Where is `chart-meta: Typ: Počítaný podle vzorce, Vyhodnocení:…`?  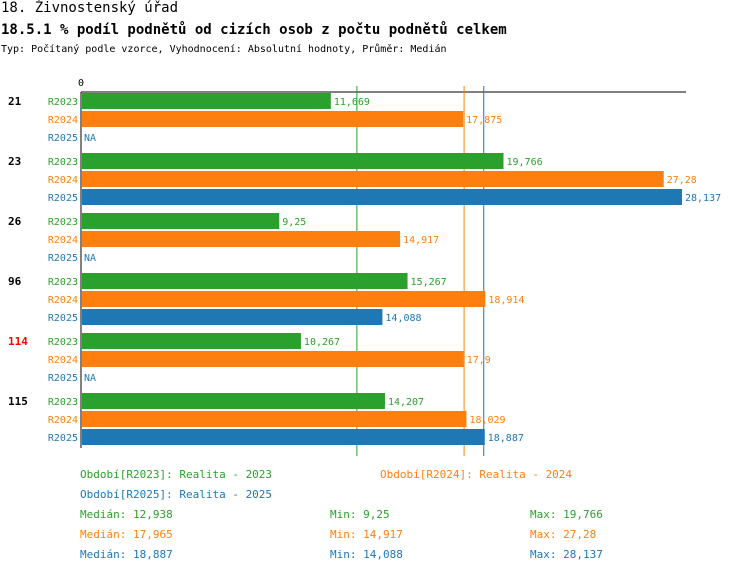
chart-meta: Typ: Počítaný podle vzorce, Vyhodnocení:… is located at coordinates (224, 49).